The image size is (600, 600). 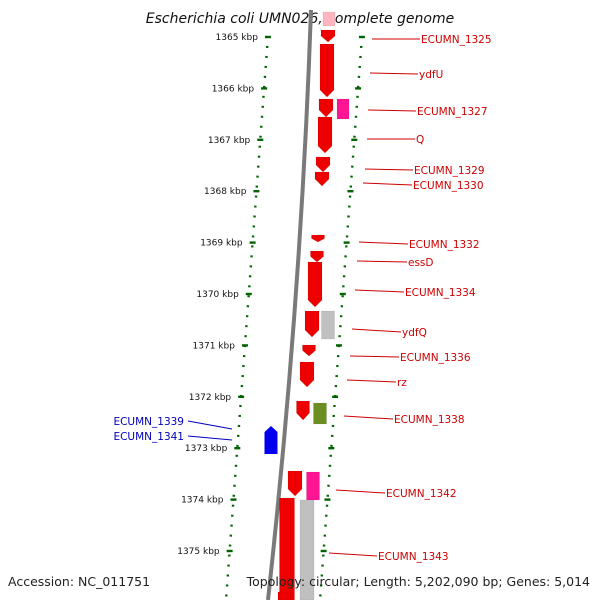 What do you see at coordinates (237, 38) in the screenshot?
I see `scale-tick-label: 1365 kbp` at bounding box center [237, 38].